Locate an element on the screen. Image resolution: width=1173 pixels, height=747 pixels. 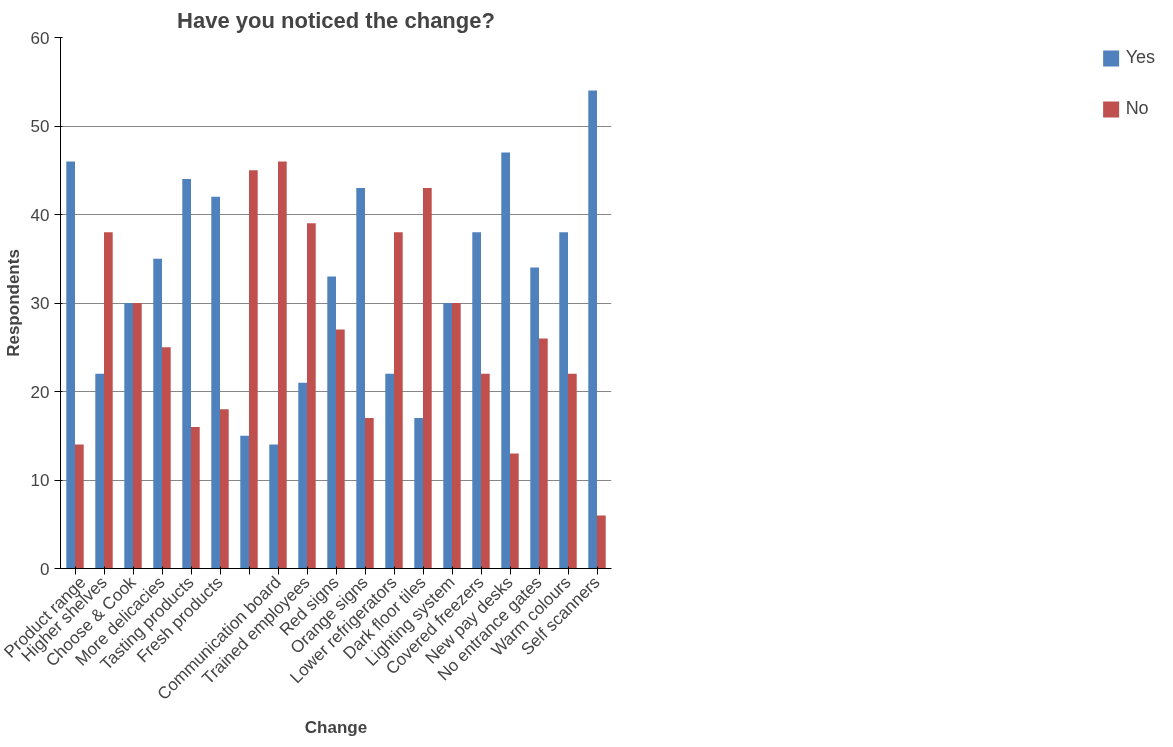
y-tick-label: 20 is located at coordinates (40, 392).